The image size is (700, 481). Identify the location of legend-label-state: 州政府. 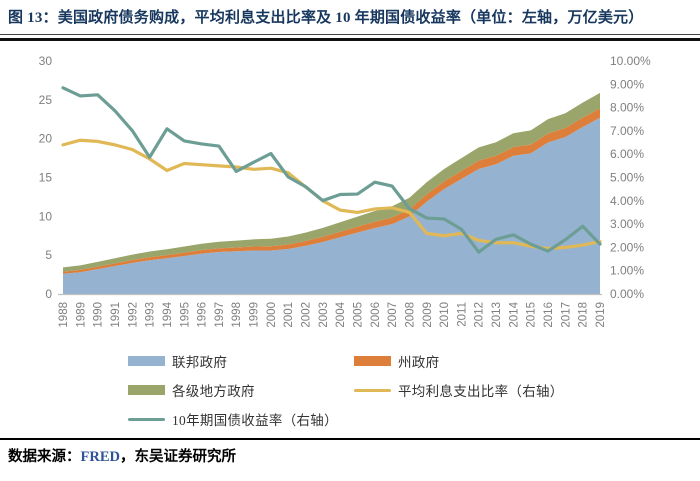
(419, 363).